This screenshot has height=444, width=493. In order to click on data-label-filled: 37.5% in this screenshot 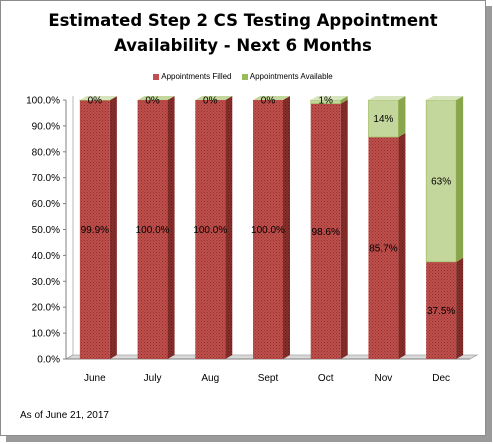, I will do `click(441, 311)`.